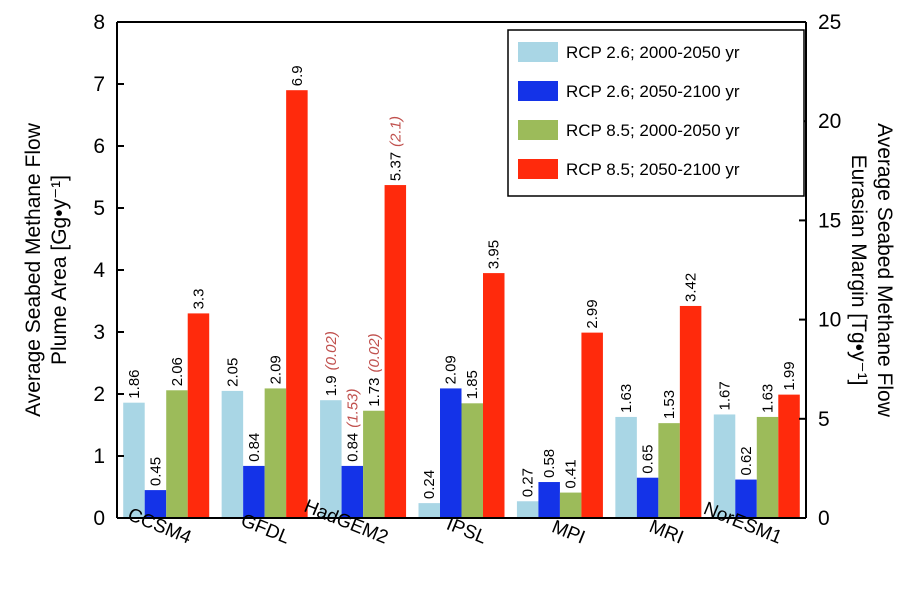  I want to click on x-tick-label: MPI, so click(568, 533).